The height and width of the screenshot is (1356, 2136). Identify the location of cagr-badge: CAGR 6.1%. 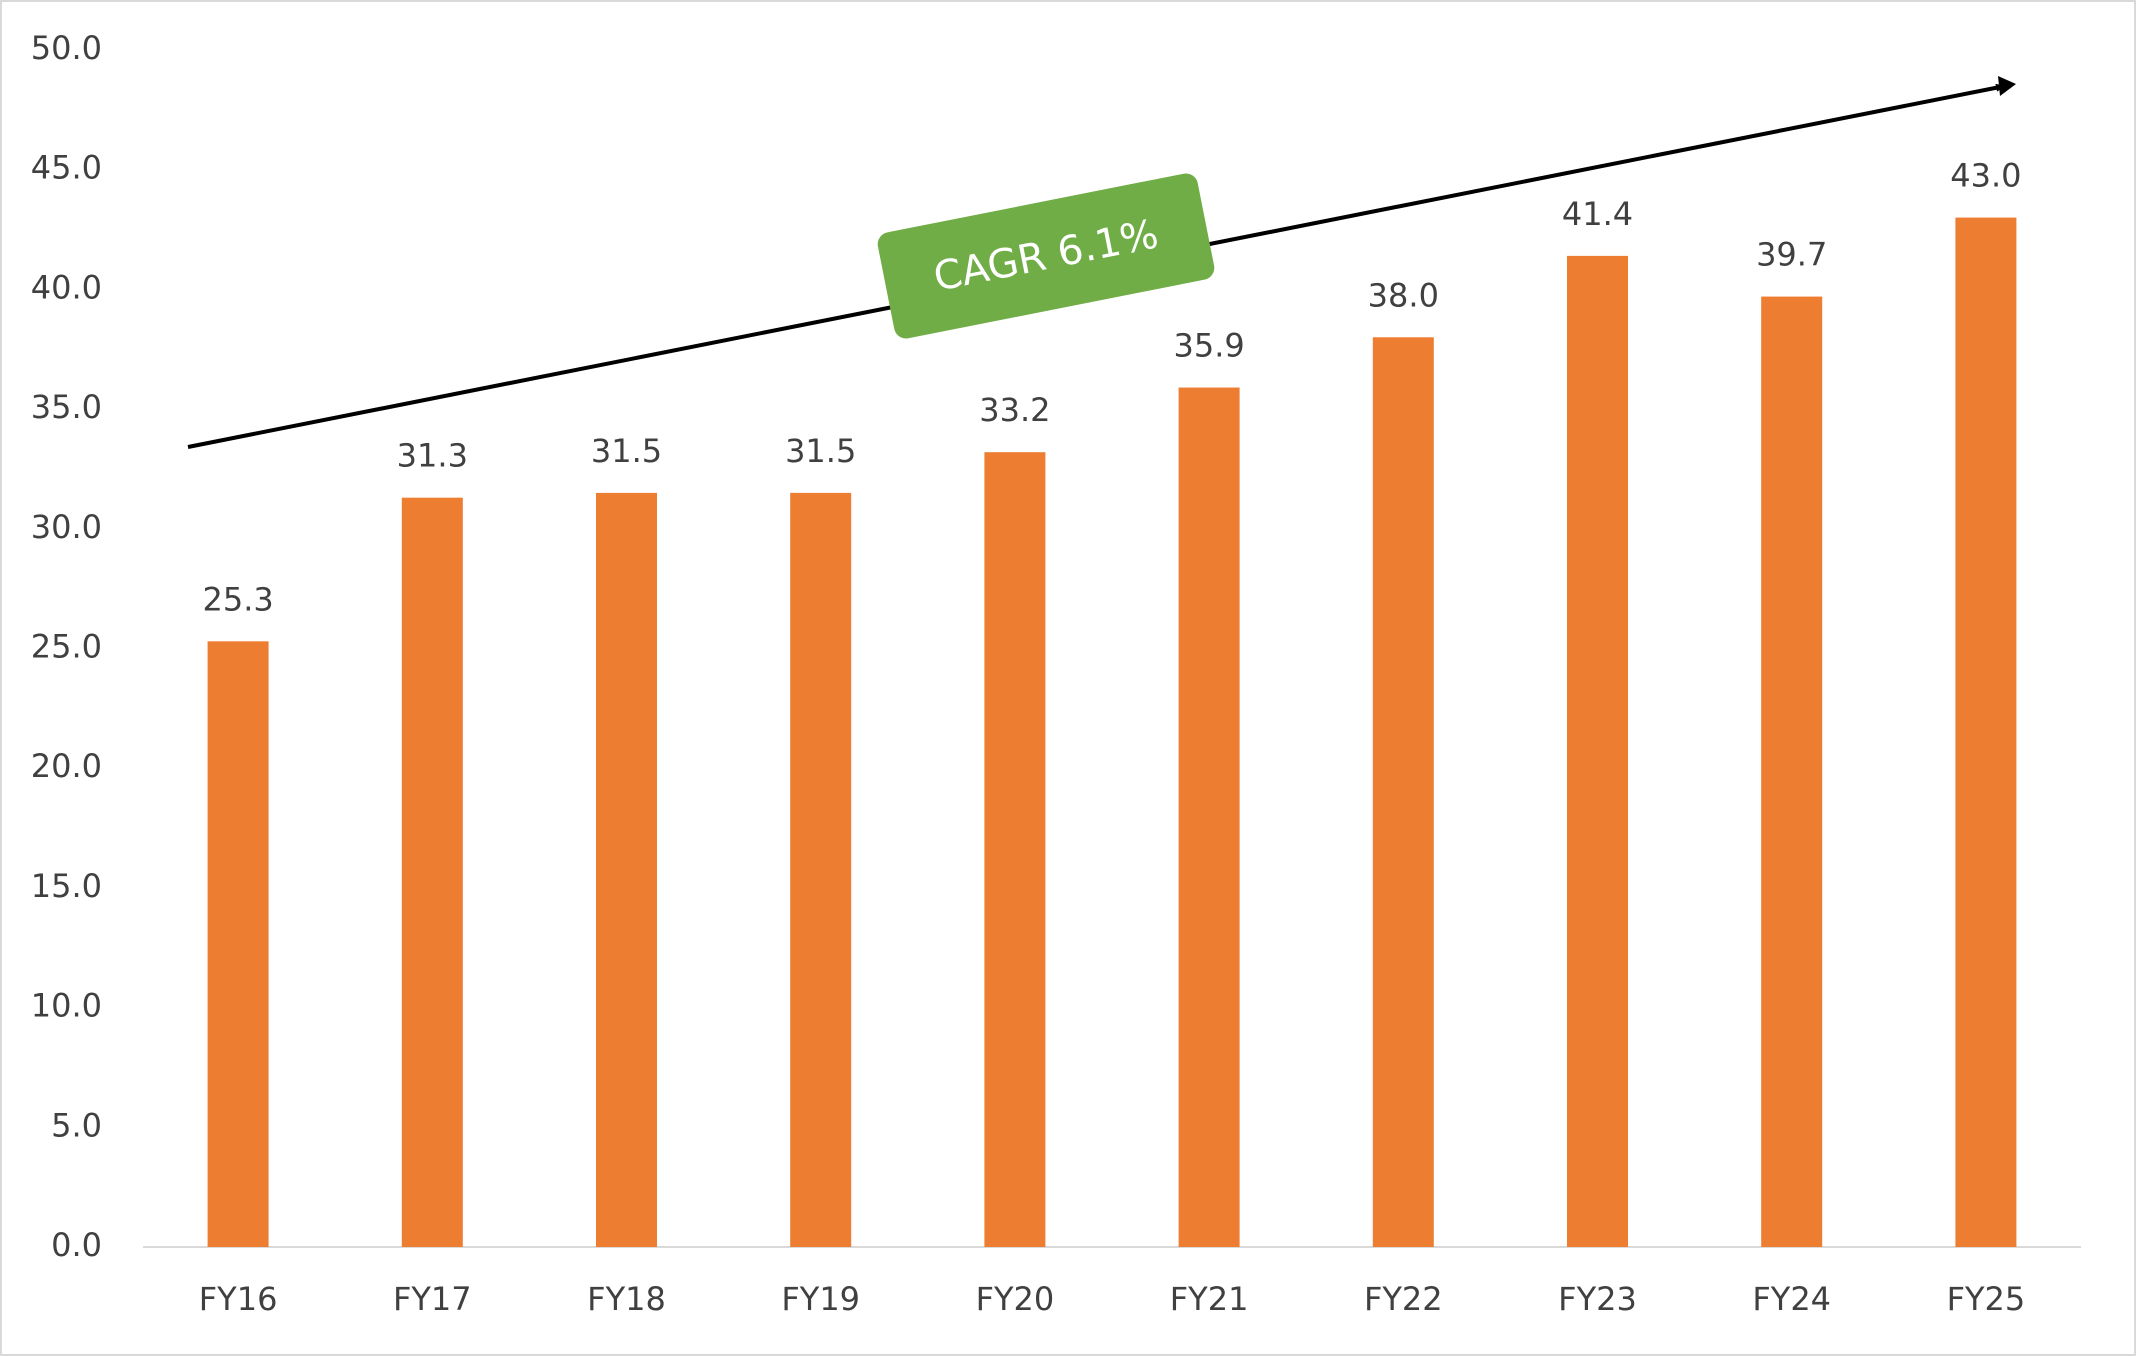
(1046, 256).